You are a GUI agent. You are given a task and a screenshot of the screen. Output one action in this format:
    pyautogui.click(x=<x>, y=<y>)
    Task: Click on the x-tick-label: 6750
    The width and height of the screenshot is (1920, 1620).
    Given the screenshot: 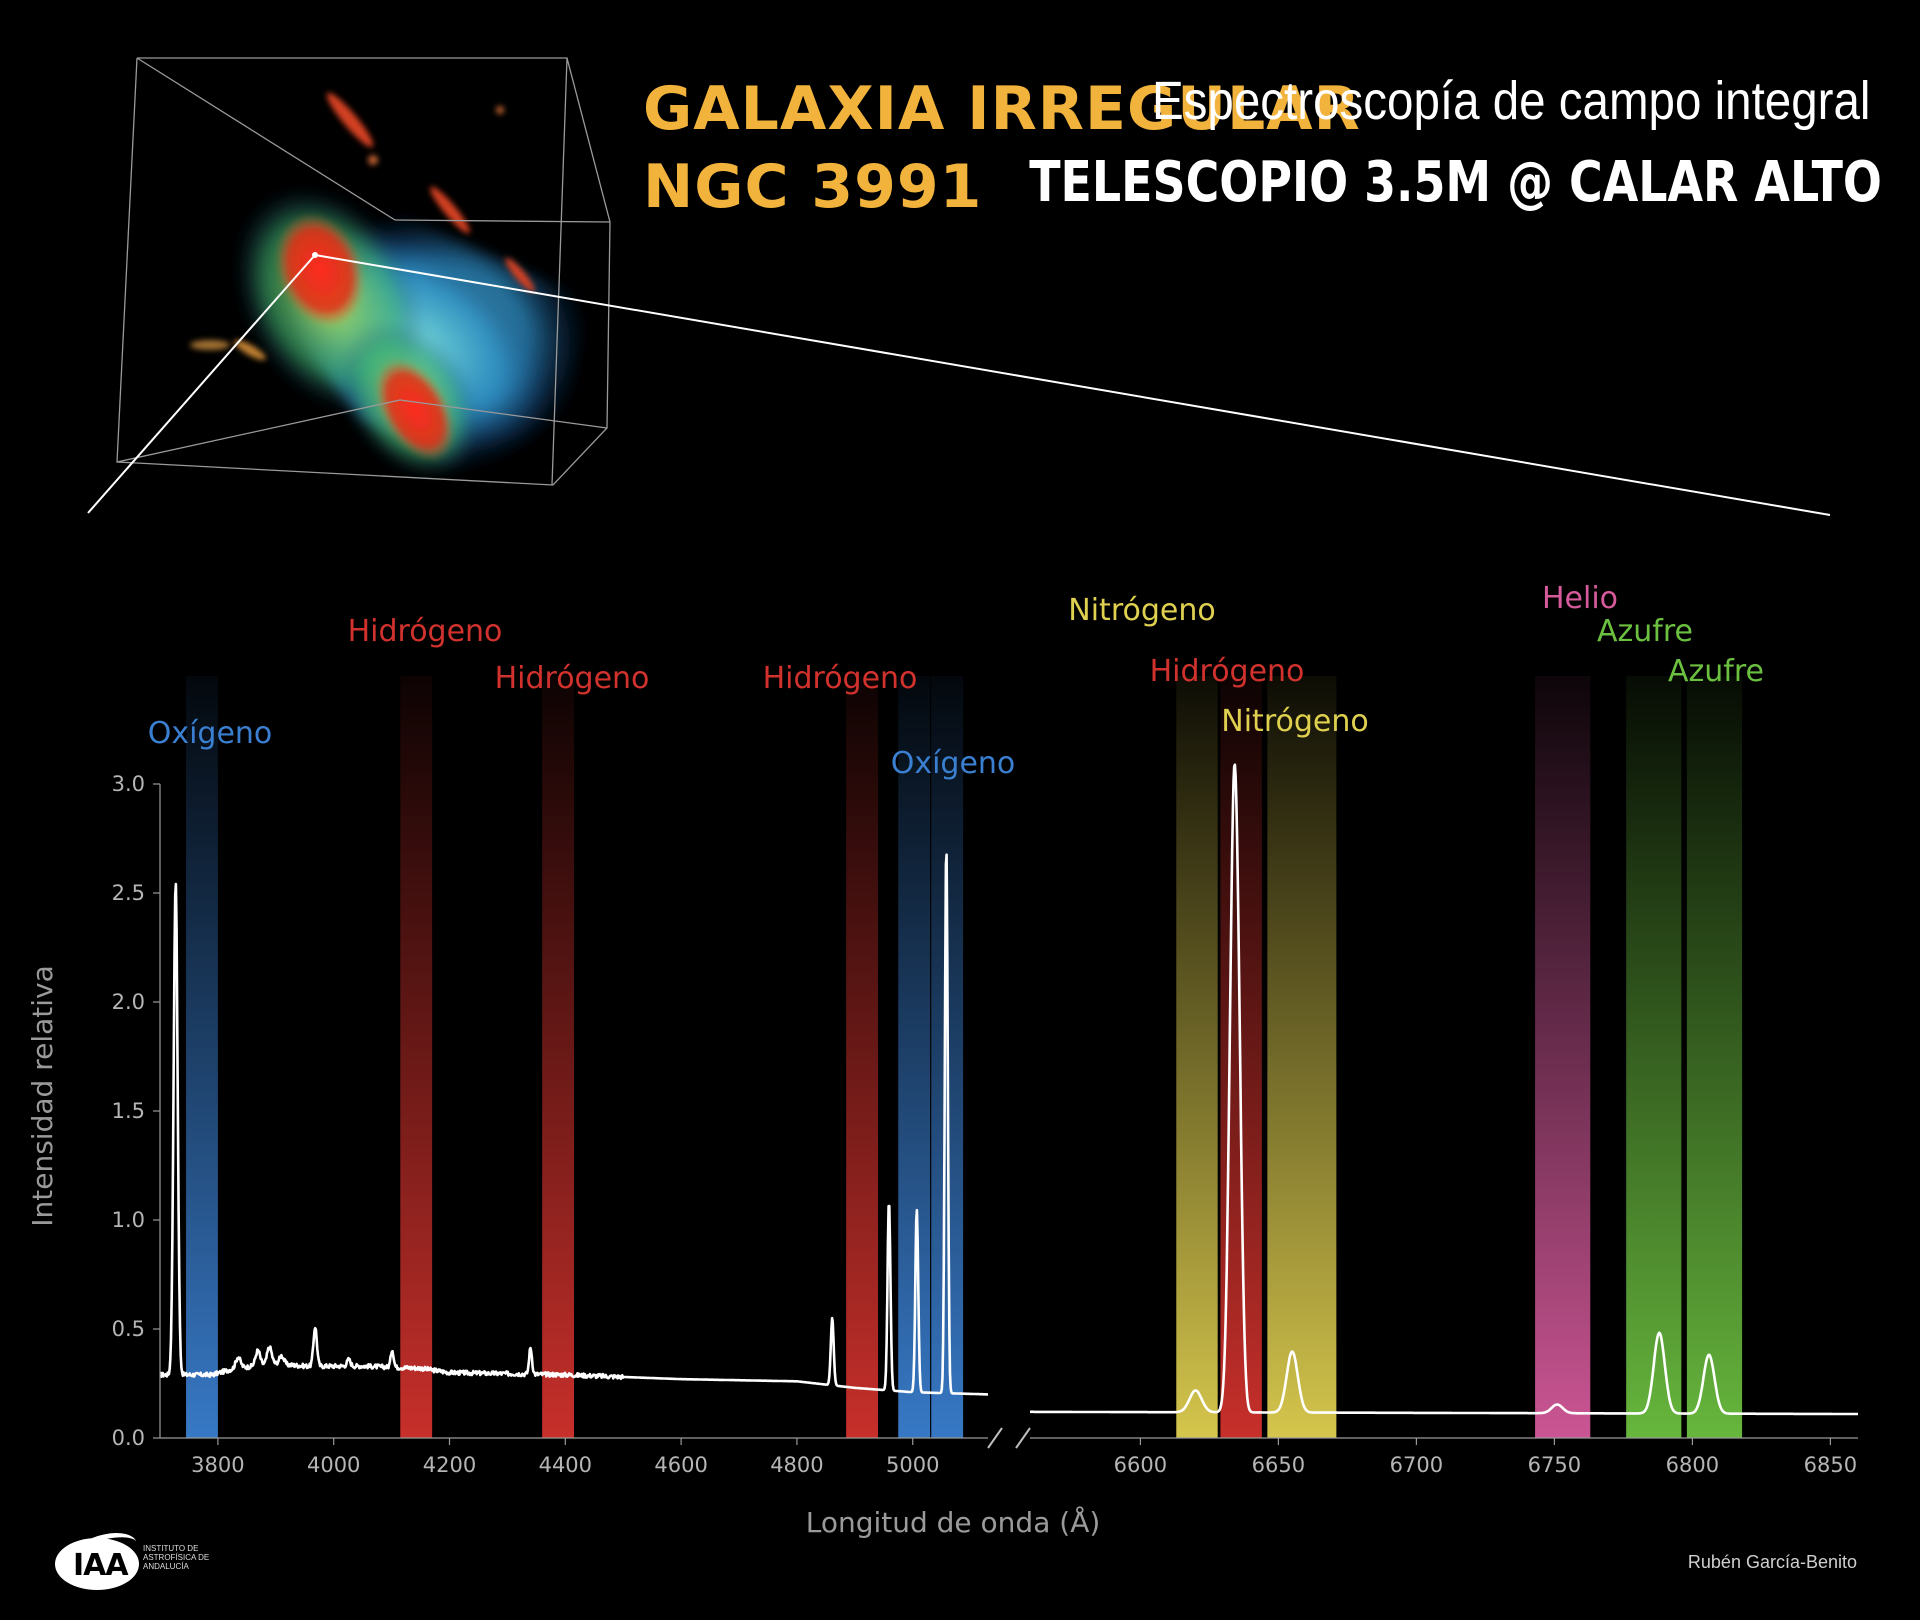 What is the action you would take?
    pyautogui.click(x=1554, y=1465)
    